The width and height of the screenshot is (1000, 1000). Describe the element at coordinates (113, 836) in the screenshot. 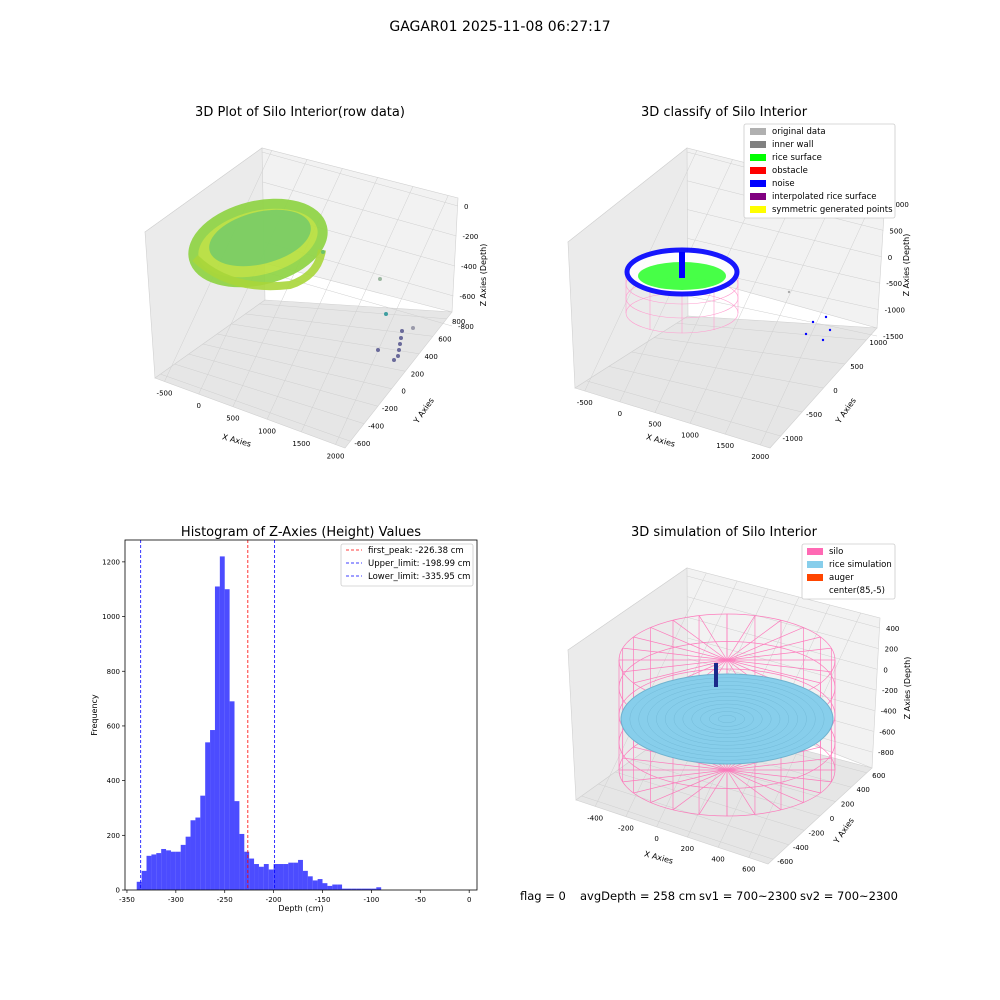

I see `y-tick-label: 200` at that location.